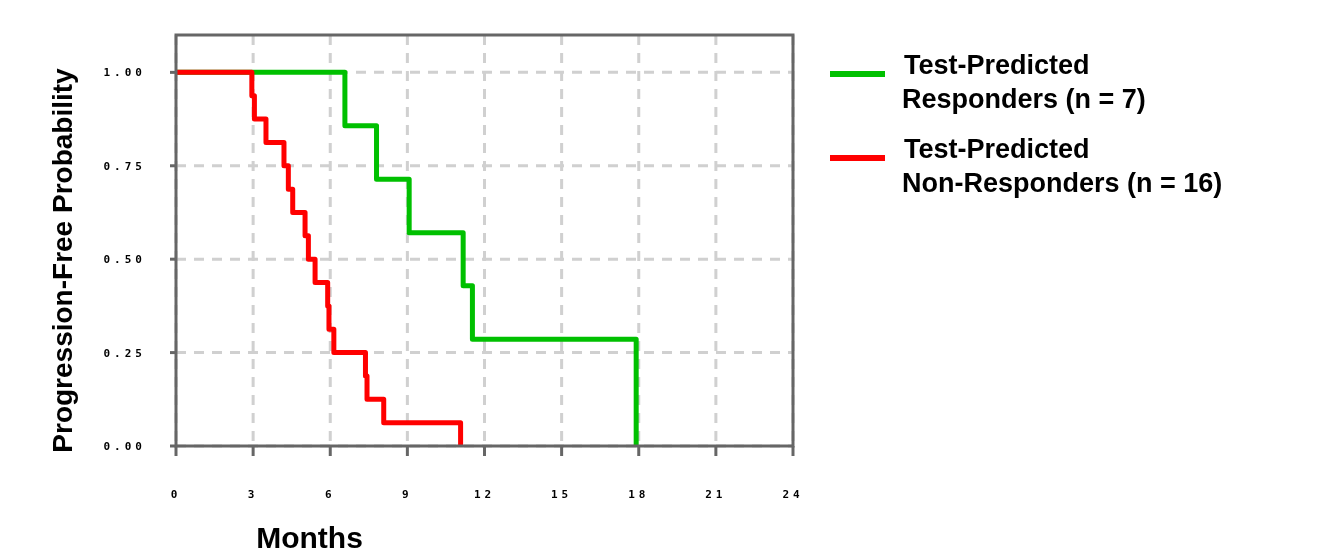  What do you see at coordinates (309, 536) in the screenshot?
I see `x-axis-title: Months` at bounding box center [309, 536].